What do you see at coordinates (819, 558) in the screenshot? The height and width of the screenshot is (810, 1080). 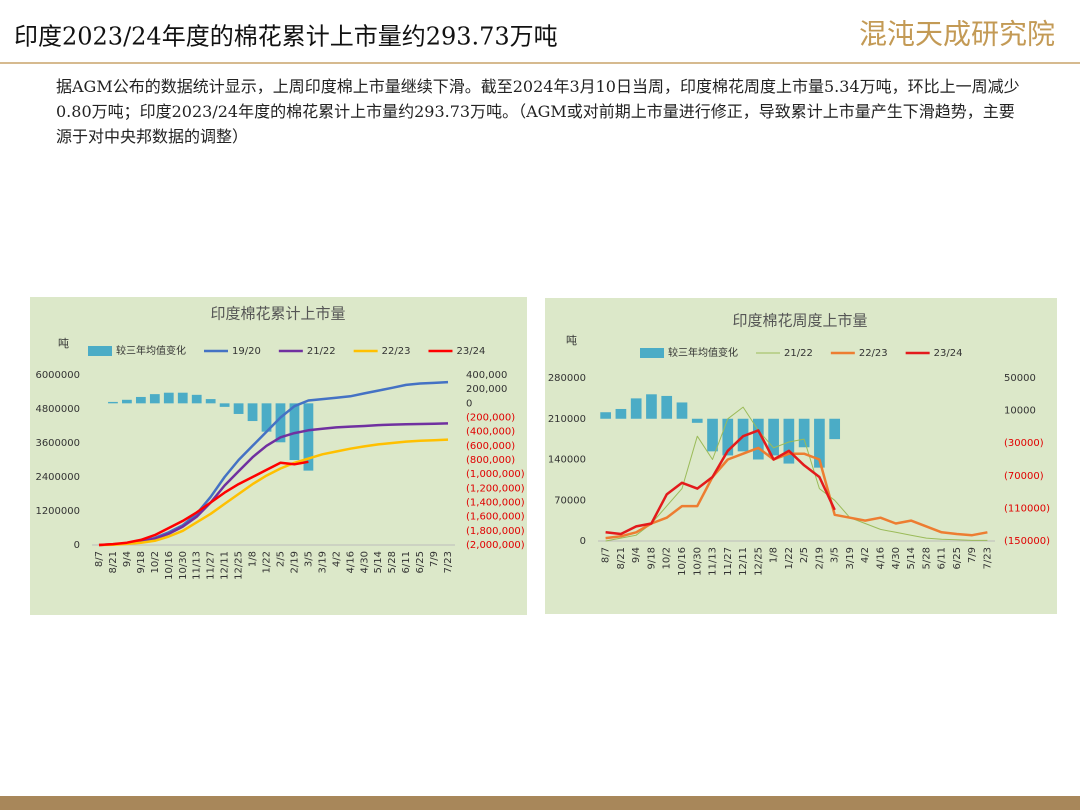 I see `x-tick-label: 2/19` at bounding box center [819, 558].